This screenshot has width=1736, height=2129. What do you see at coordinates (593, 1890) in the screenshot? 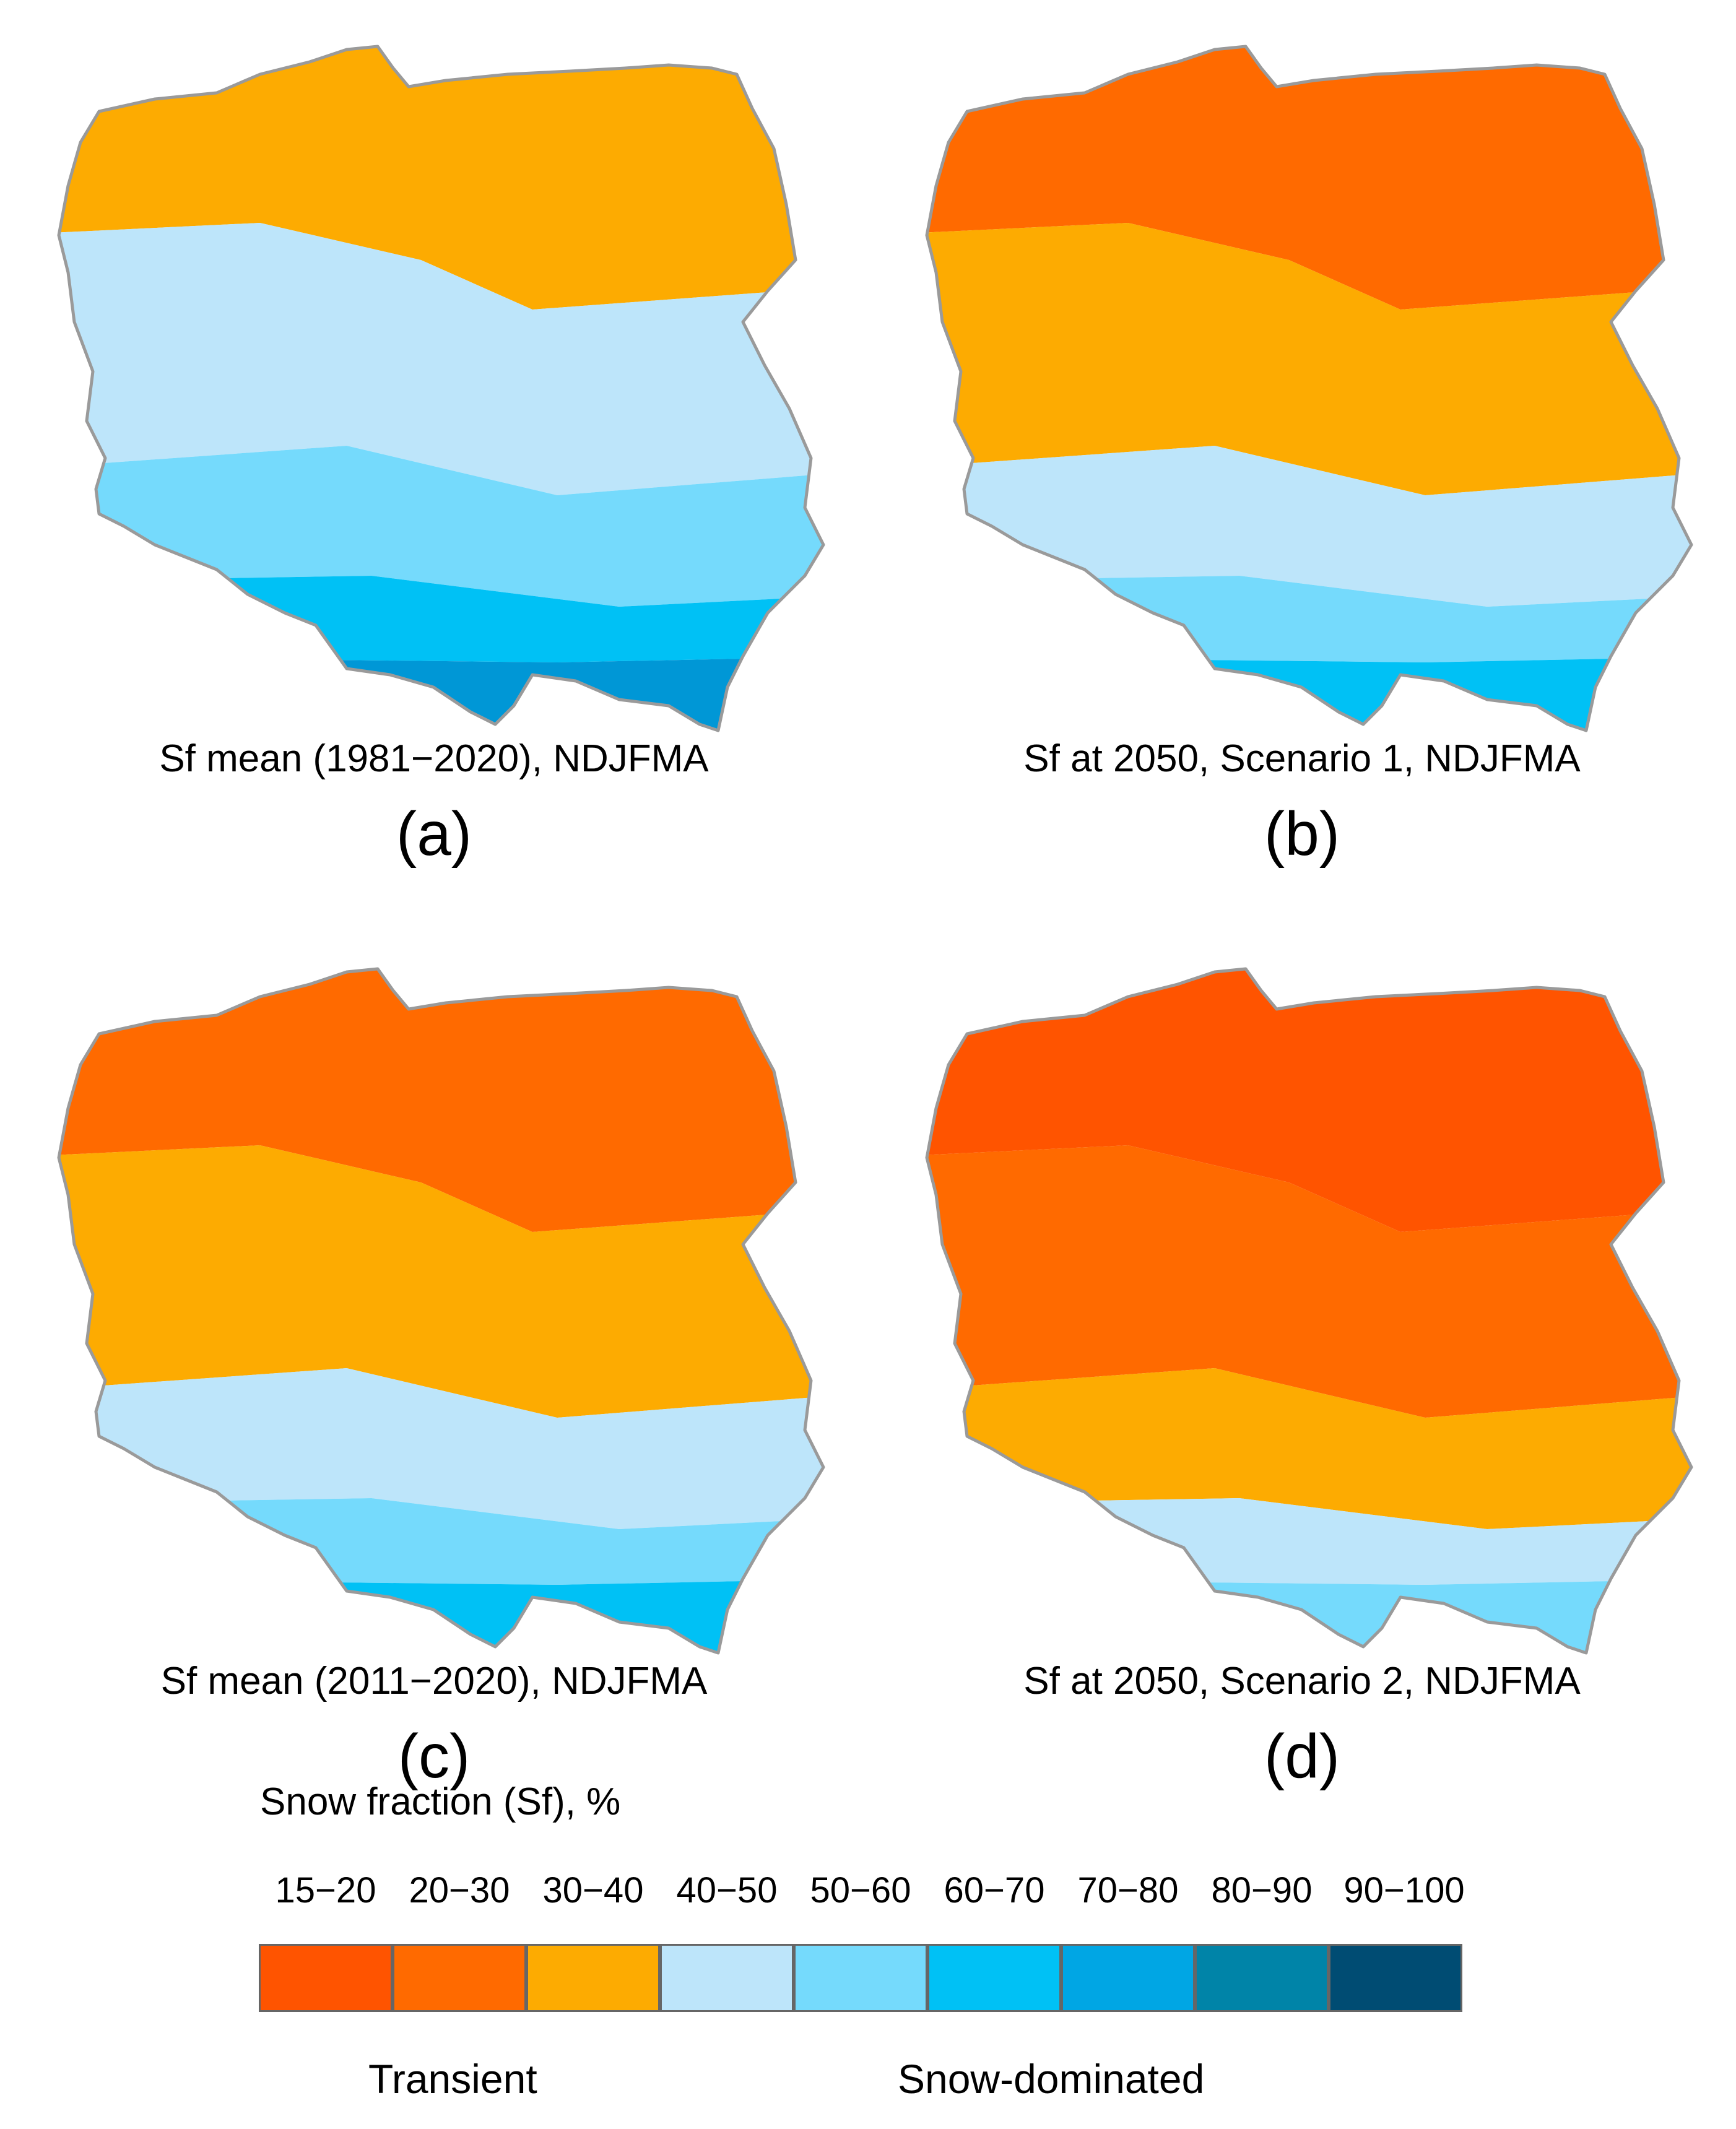
I see `legend-bin-label: 30−40` at bounding box center [593, 1890].